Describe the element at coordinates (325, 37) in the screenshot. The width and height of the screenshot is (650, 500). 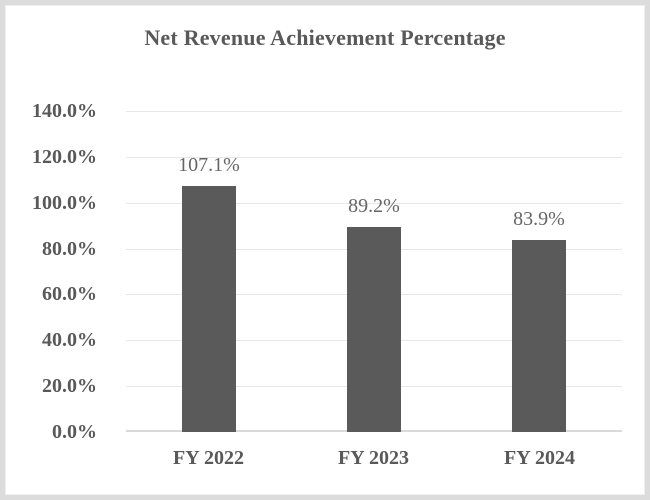
I see `chart-title: Net Revenue Achievement Percentage` at that location.